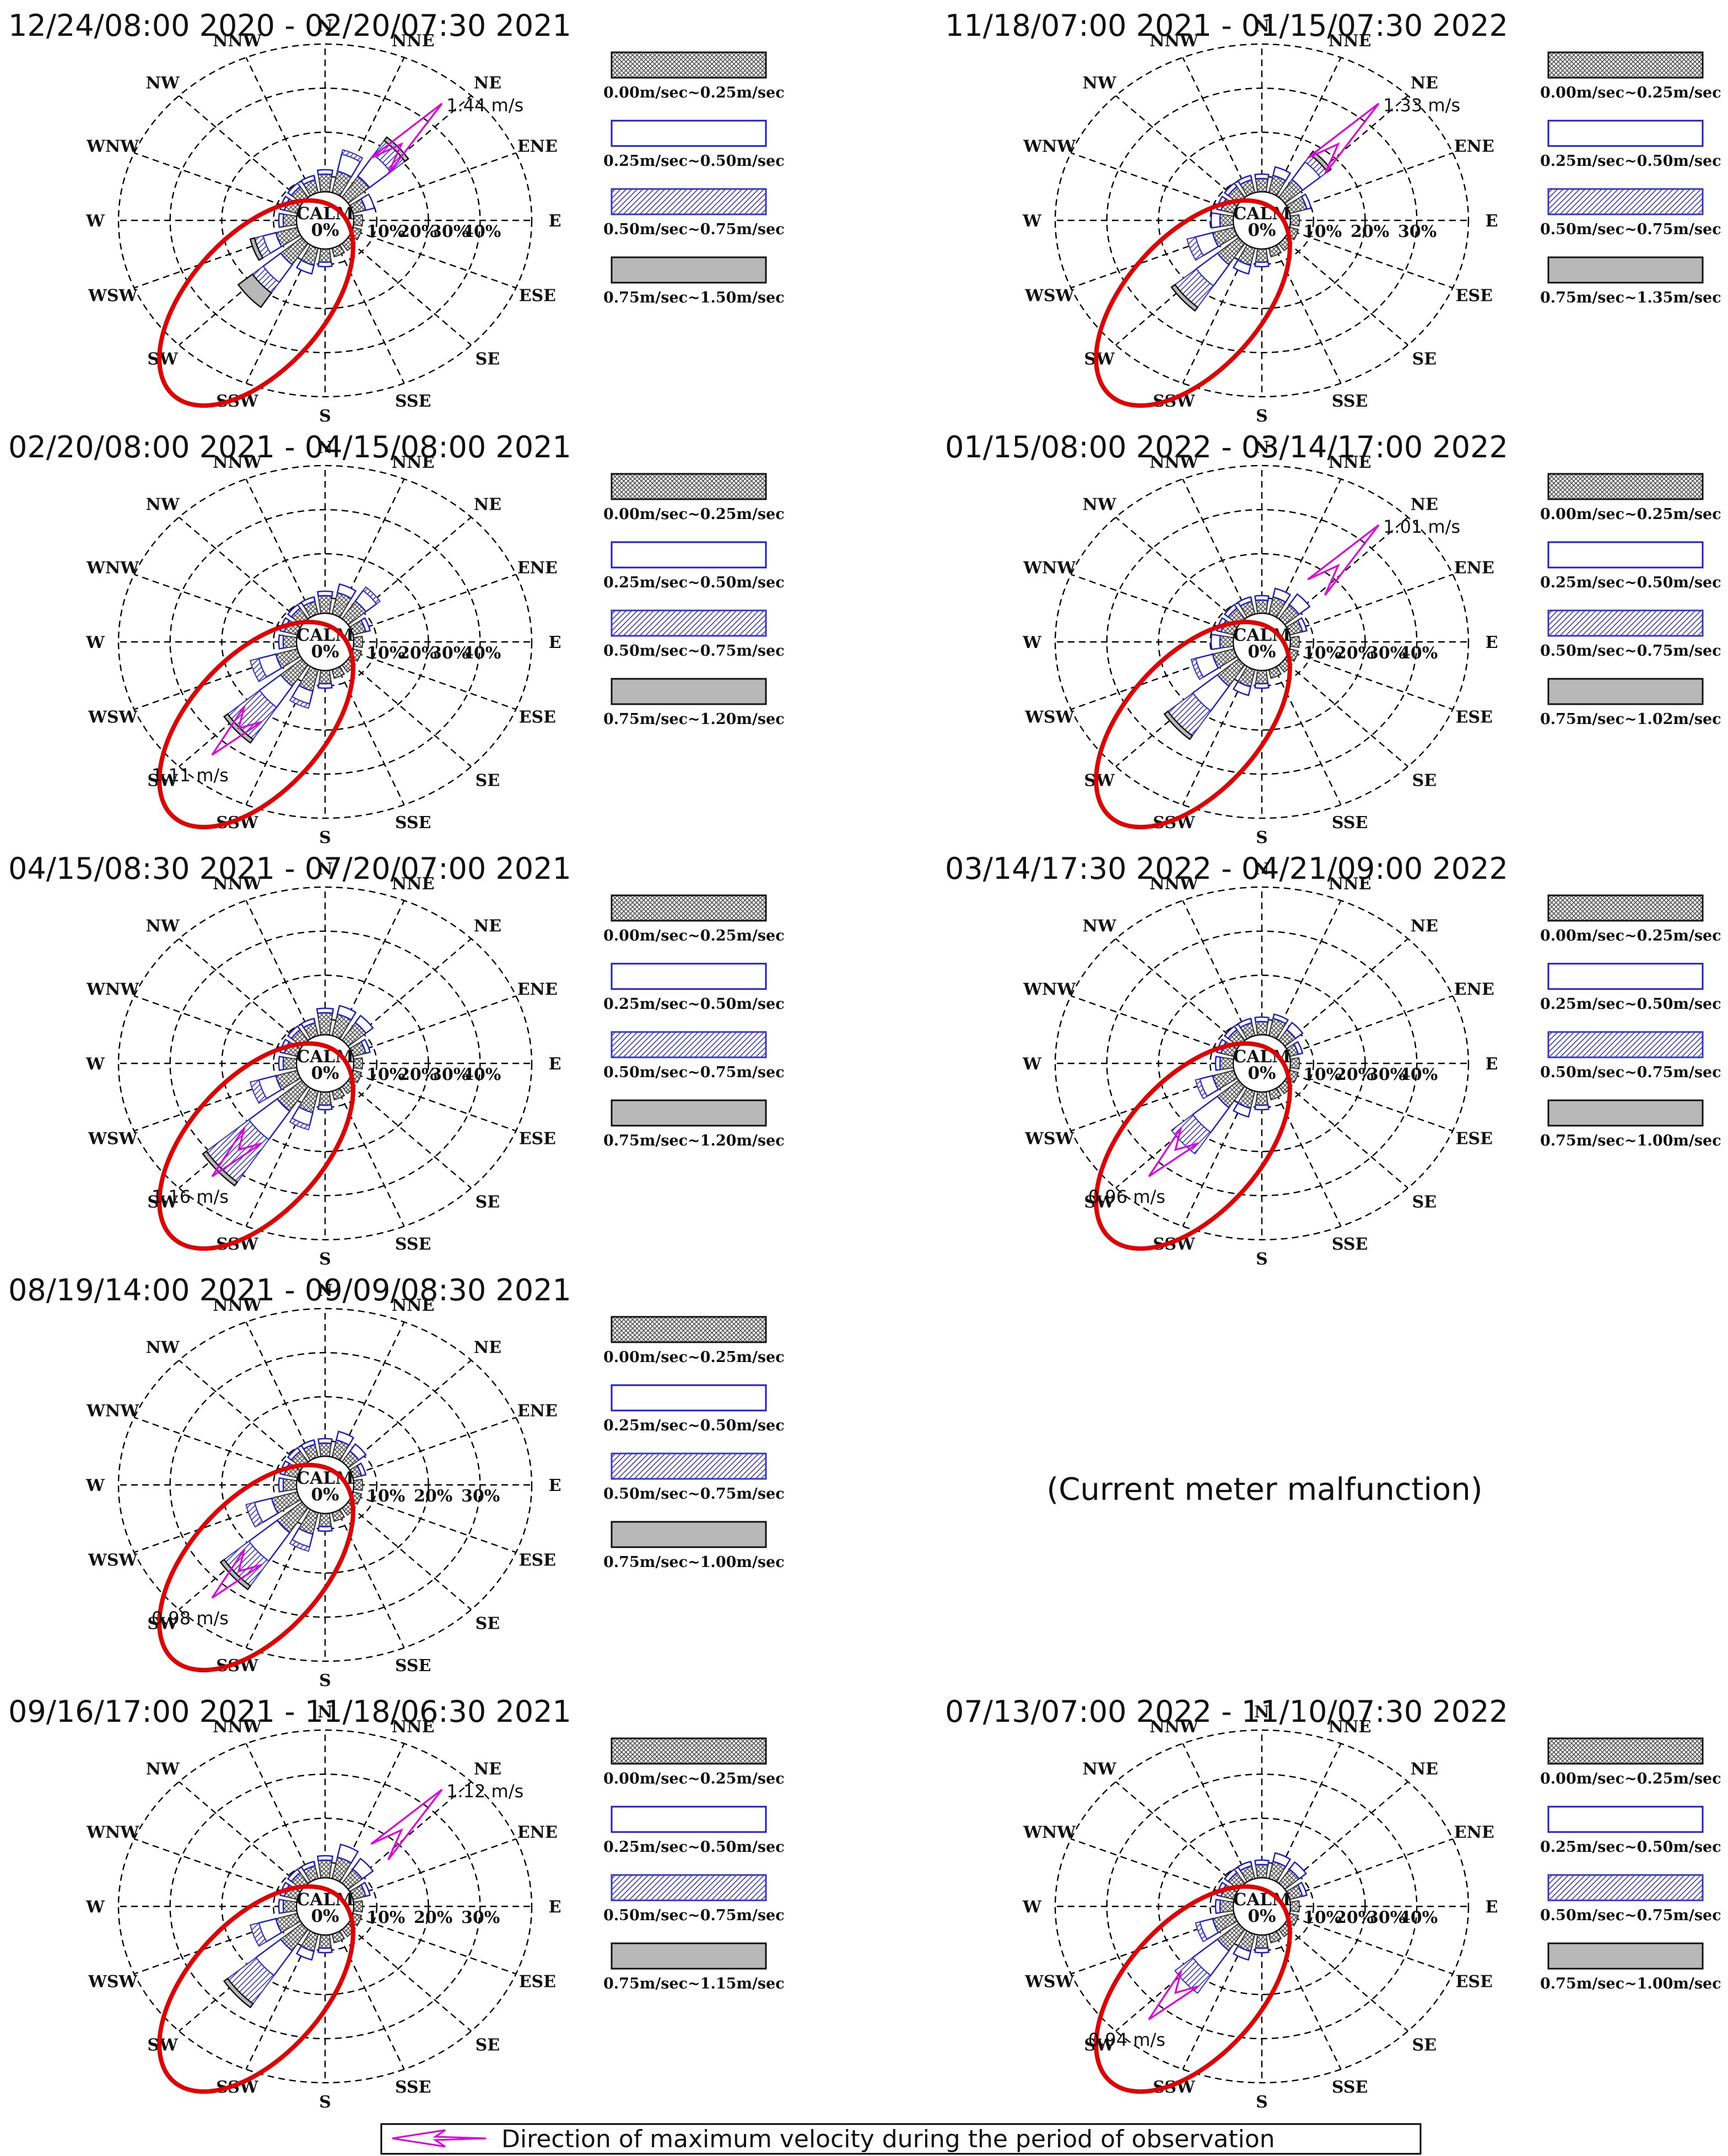 This screenshot has height=2156, width=1728. What do you see at coordinates (163, 1623) in the screenshot?
I see `direction-label: SW` at bounding box center [163, 1623].